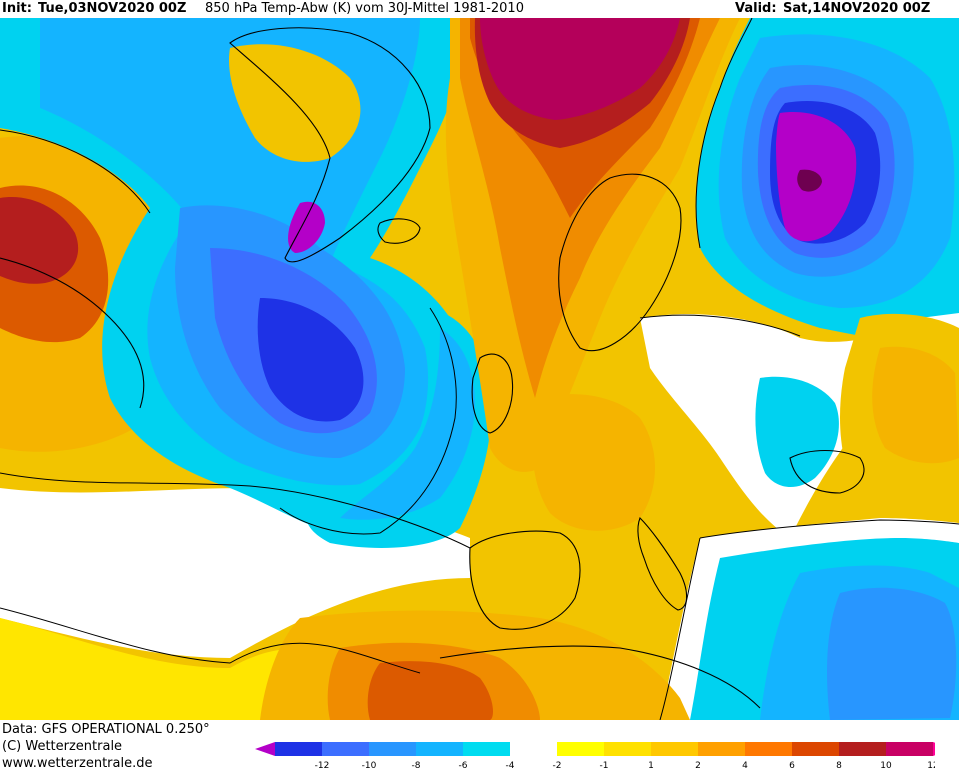  What do you see at coordinates (604, 766) in the screenshot?
I see `legend-tick-label: -1` at bounding box center [604, 766].